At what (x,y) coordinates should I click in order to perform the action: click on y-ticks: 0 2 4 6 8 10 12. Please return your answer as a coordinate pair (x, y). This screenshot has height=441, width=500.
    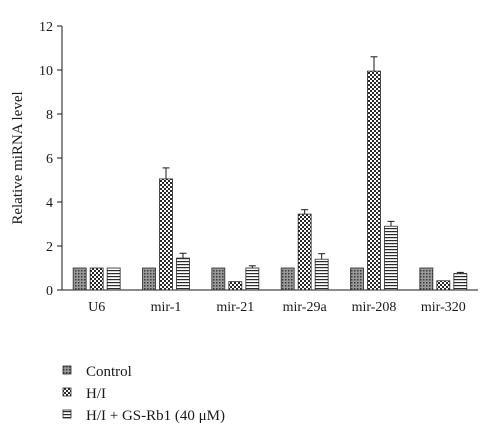
    Looking at the image, I should click on (50, 159).